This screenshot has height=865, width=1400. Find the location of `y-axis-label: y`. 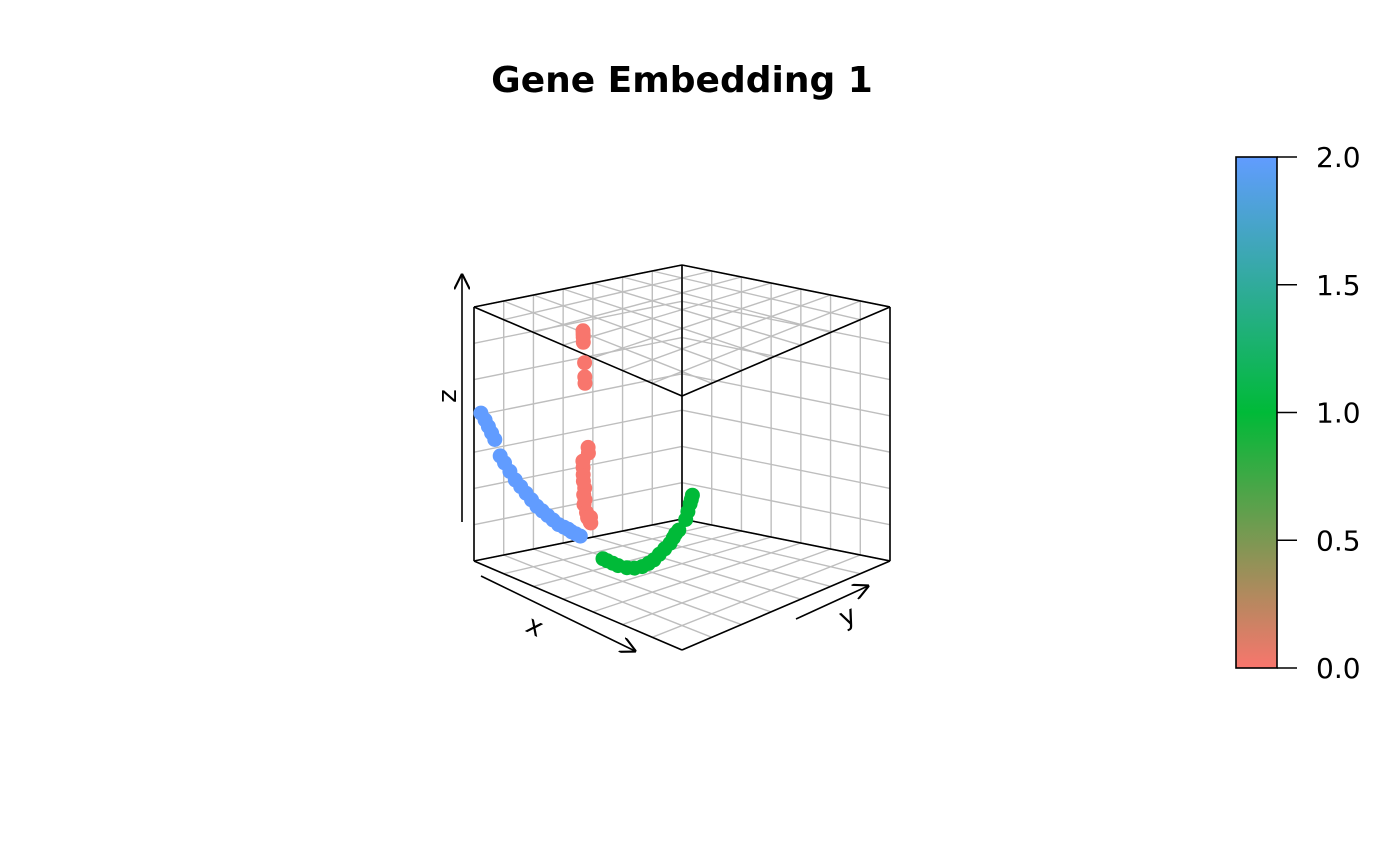

y-axis-label: y is located at coordinates (848, 617).